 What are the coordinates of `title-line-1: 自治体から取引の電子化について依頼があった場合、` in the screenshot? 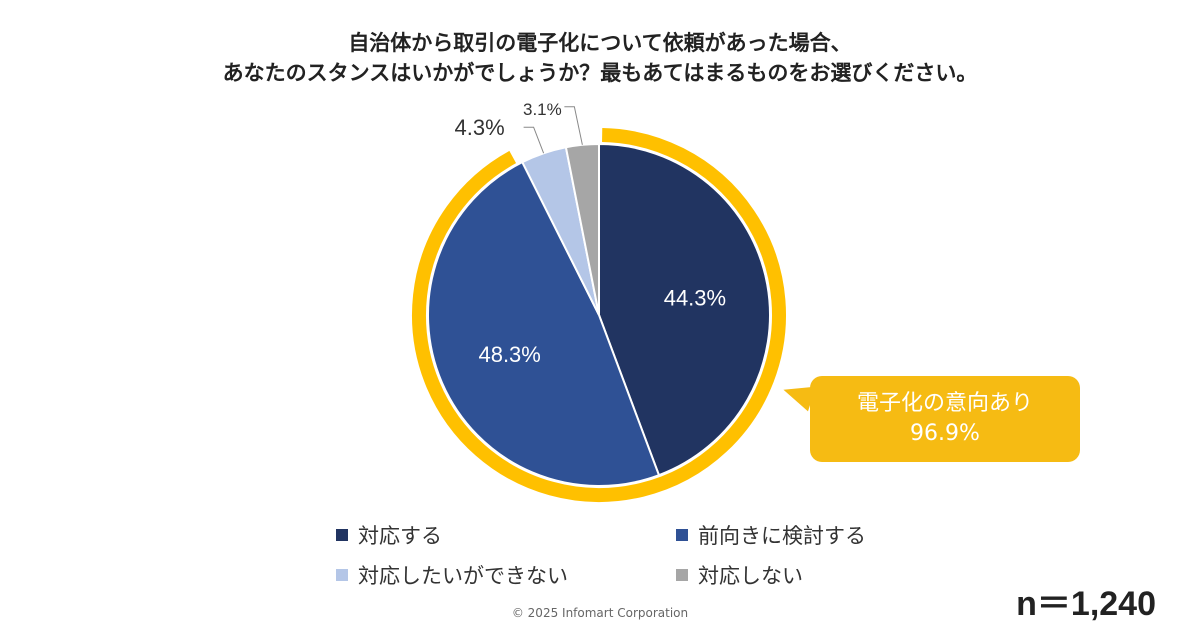 It's located at (600, 43).